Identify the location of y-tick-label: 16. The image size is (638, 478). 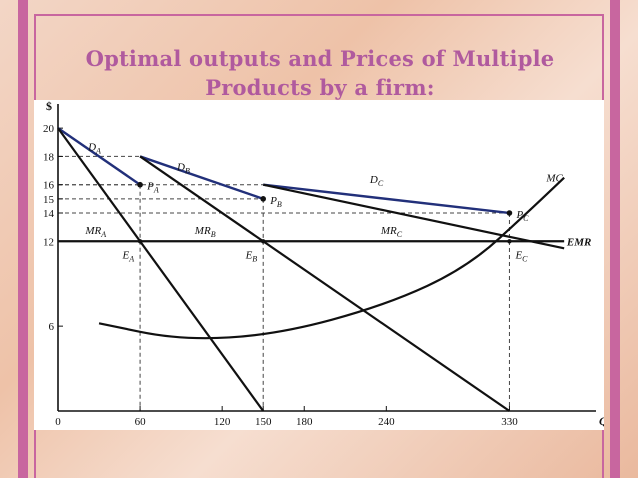
(49, 186).